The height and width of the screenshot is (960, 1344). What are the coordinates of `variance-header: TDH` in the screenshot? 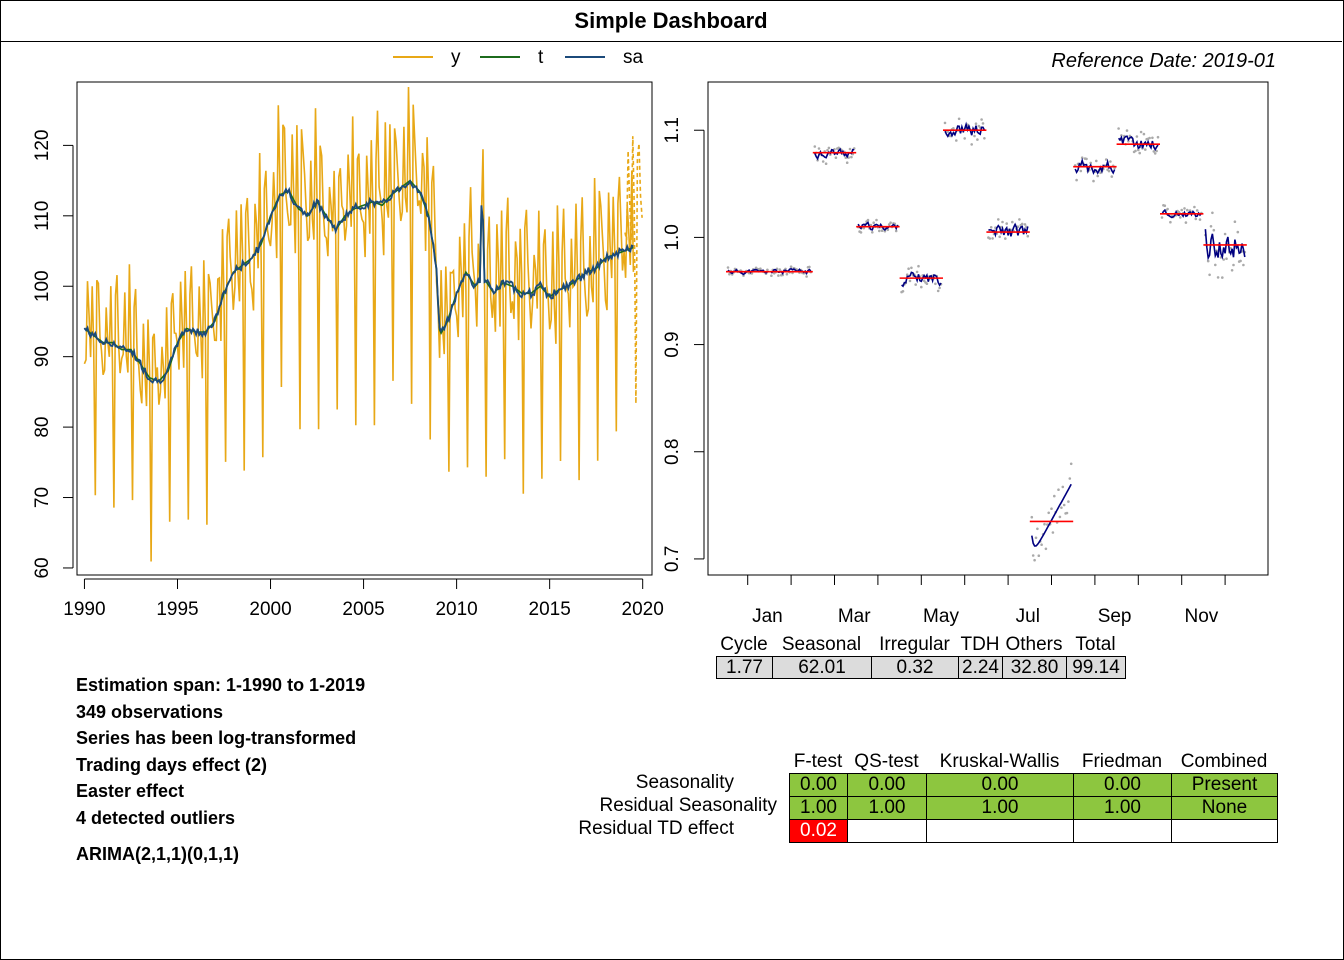 It's located at (980, 644).